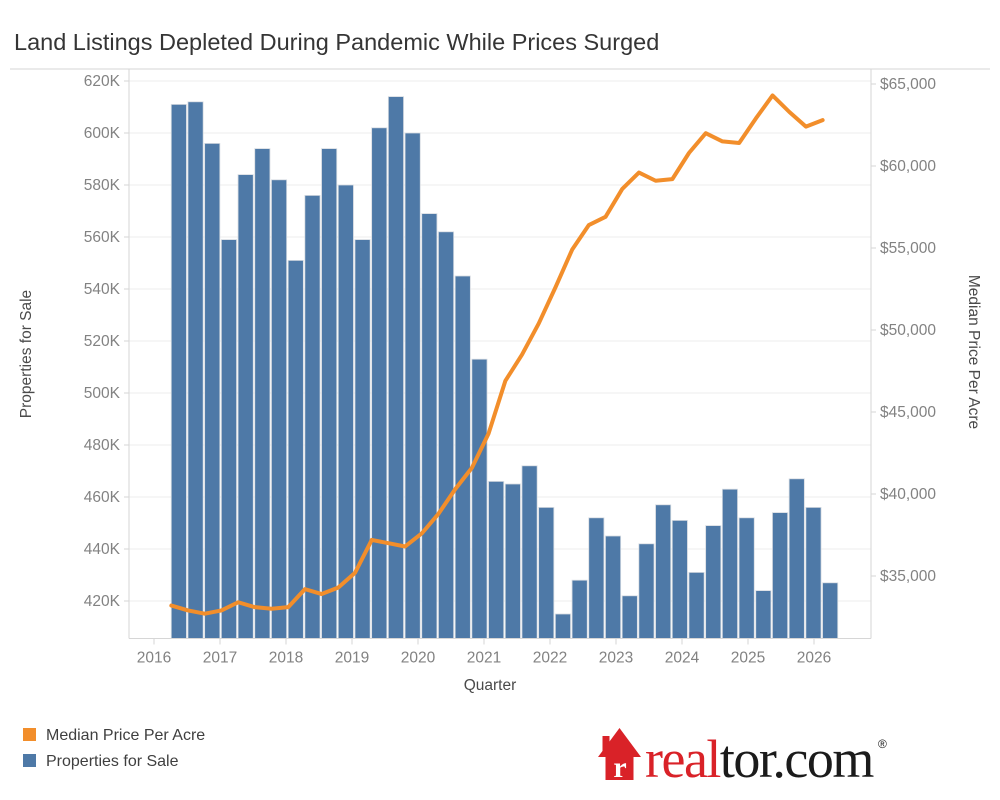  I want to click on x-axis-tick-label: 2016, so click(154, 658).